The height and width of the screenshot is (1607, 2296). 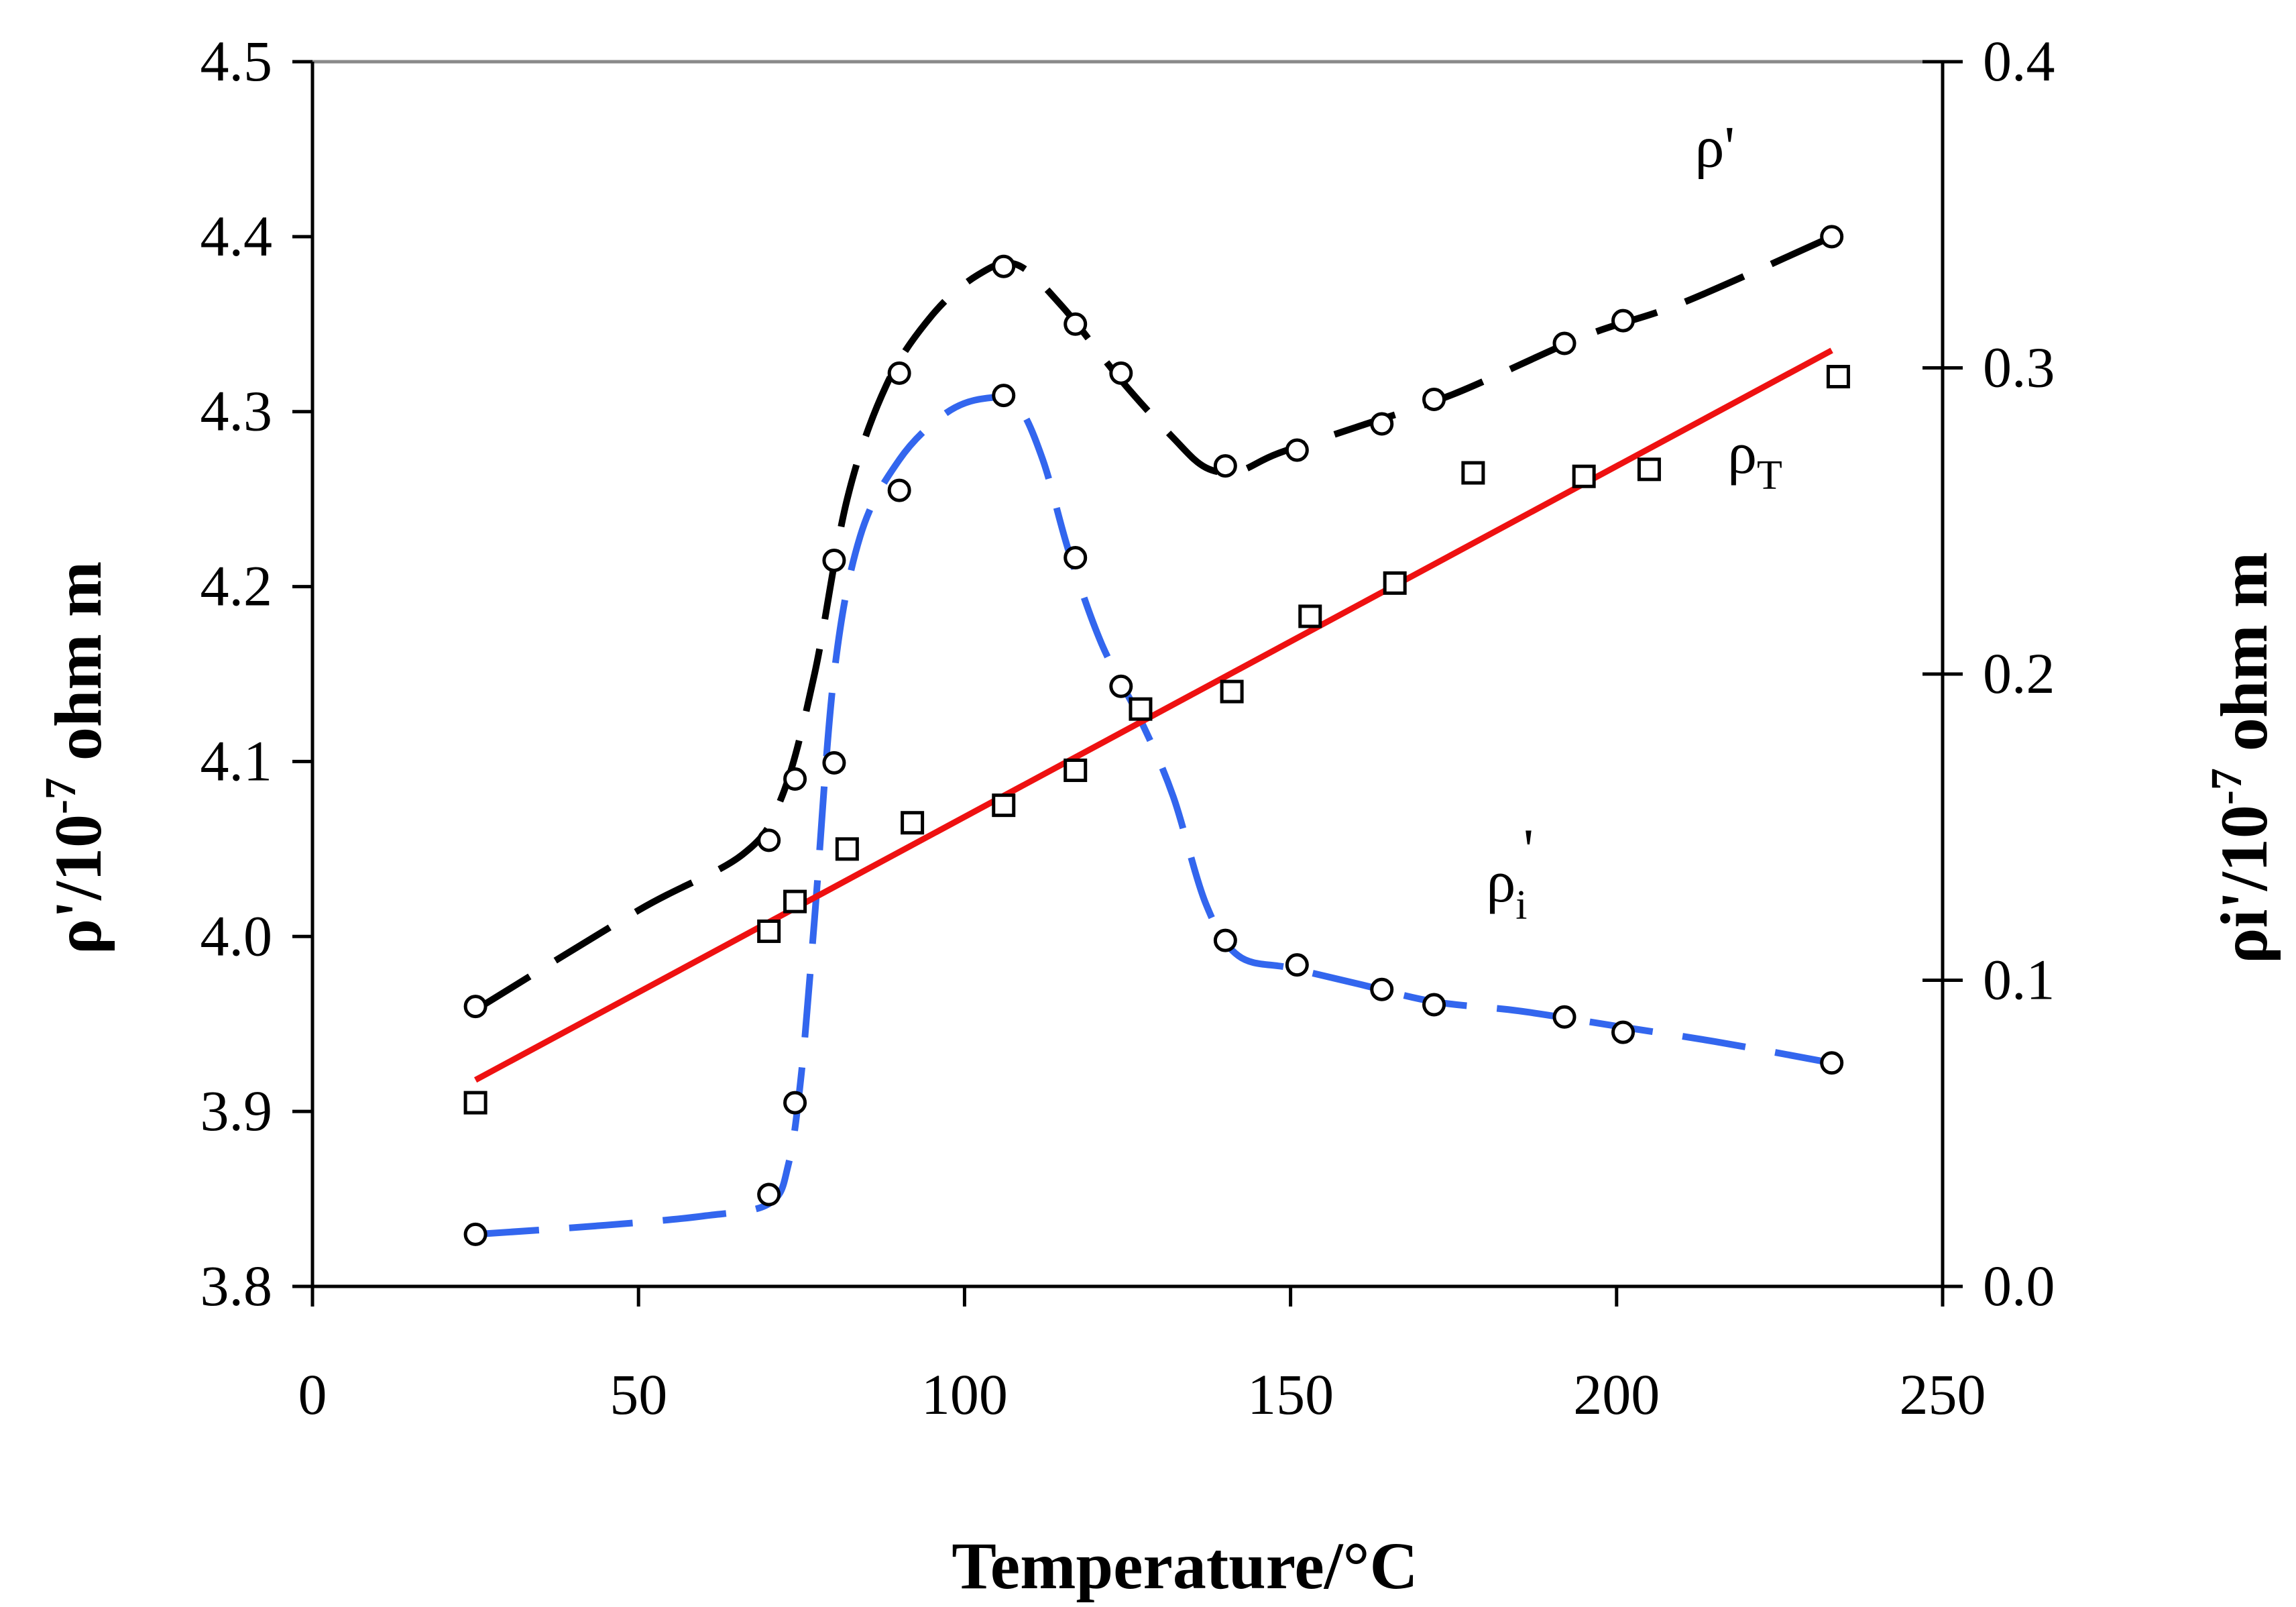 I want to click on annotation-rho-prime: ρ', so click(x=1715, y=147).